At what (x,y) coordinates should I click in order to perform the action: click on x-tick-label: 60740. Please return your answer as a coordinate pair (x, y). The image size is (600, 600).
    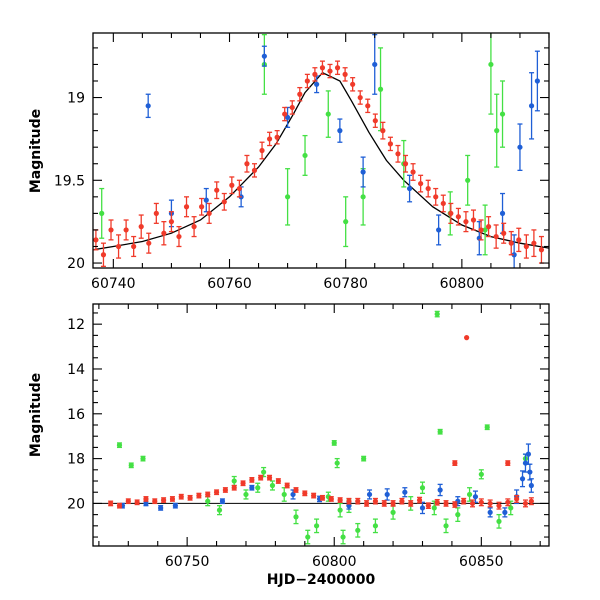
    Looking at the image, I should click on (113, 284).